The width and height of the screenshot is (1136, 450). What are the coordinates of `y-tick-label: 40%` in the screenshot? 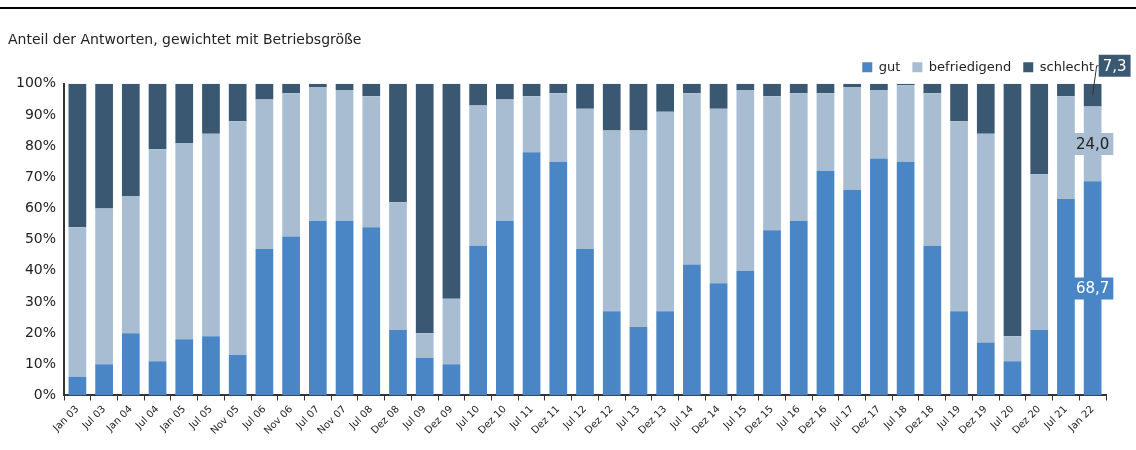 It's located at (40, 269).